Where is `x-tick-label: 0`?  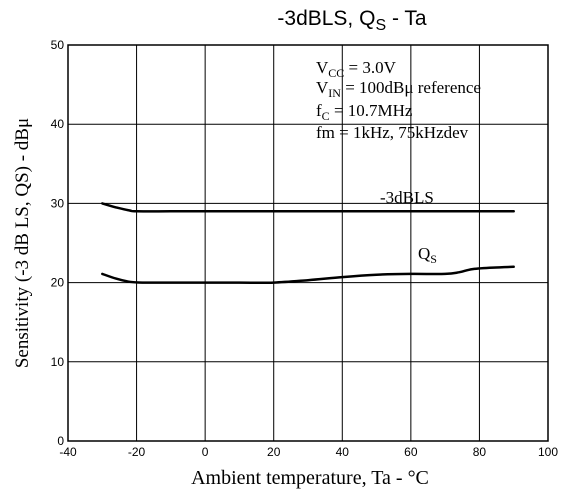 x-tick-label: 0 is located at coordinates (205, 452).